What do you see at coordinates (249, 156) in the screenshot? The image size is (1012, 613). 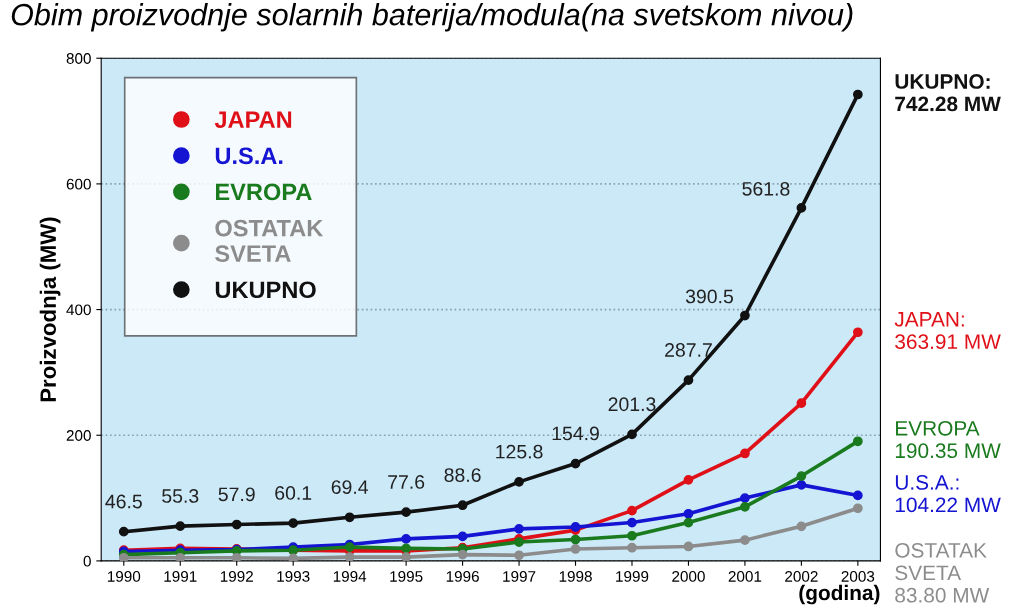 I see `legend-label: U.S.A.` at bounding box center [249, 156].